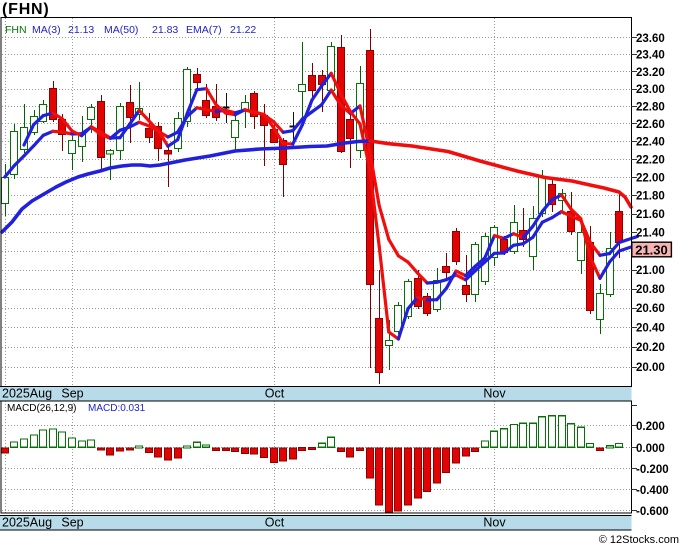 This screenshot has height=551, width=680. I want to click on svg-text: MA(3), so click(46, 30).